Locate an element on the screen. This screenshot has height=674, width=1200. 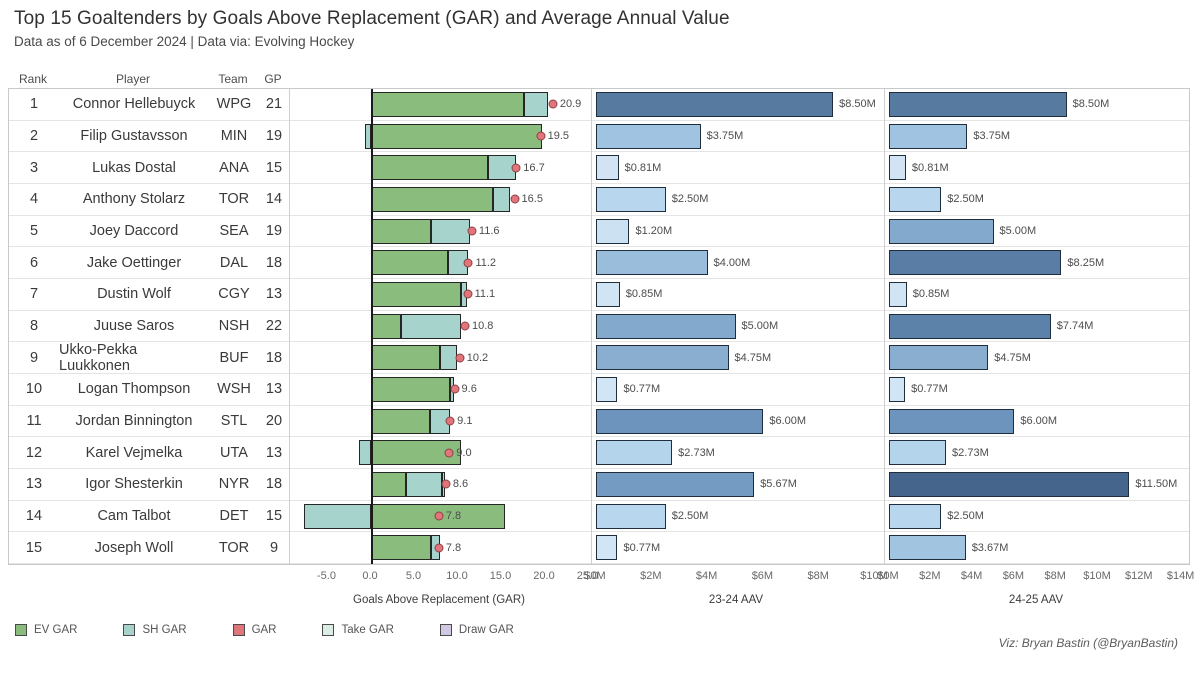
table-row: 14 Cam Talbot DET 15 7.8 $2.50M $2.50M is located at coordinates (599, 517).